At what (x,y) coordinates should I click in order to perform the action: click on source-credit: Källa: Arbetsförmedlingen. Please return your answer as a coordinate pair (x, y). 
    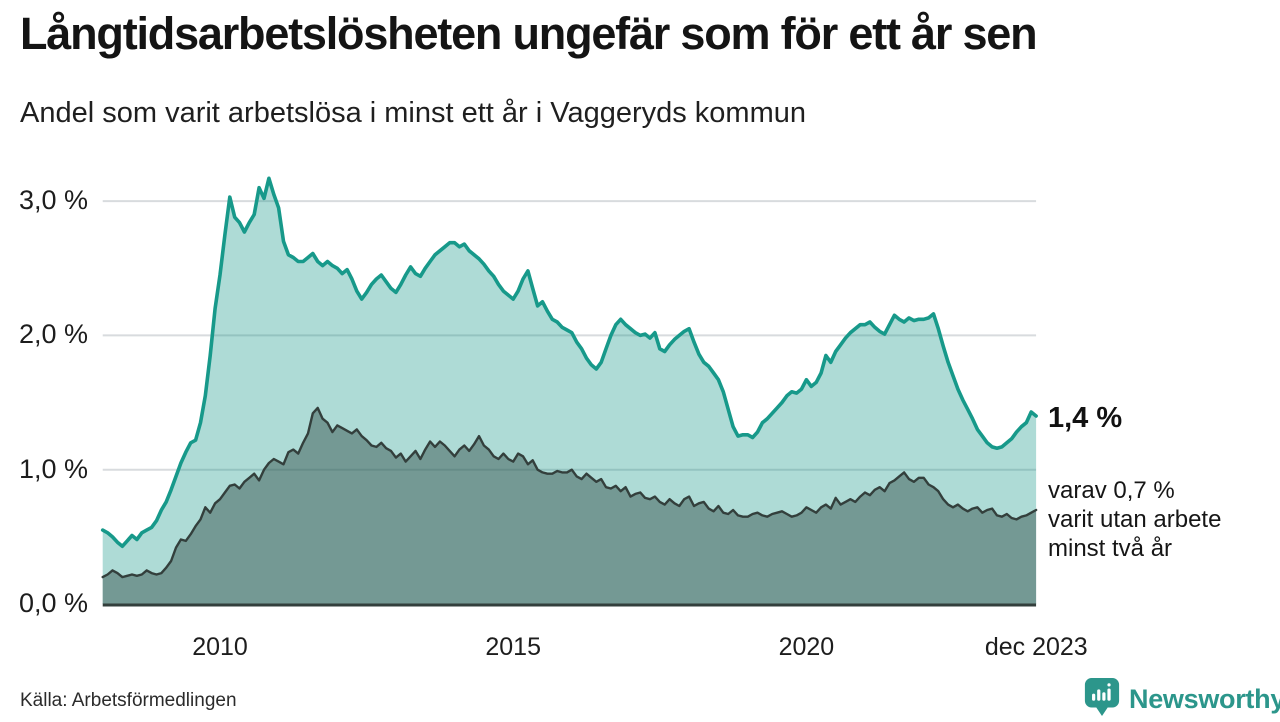
    Looking at the image, I should click on (128, 700).